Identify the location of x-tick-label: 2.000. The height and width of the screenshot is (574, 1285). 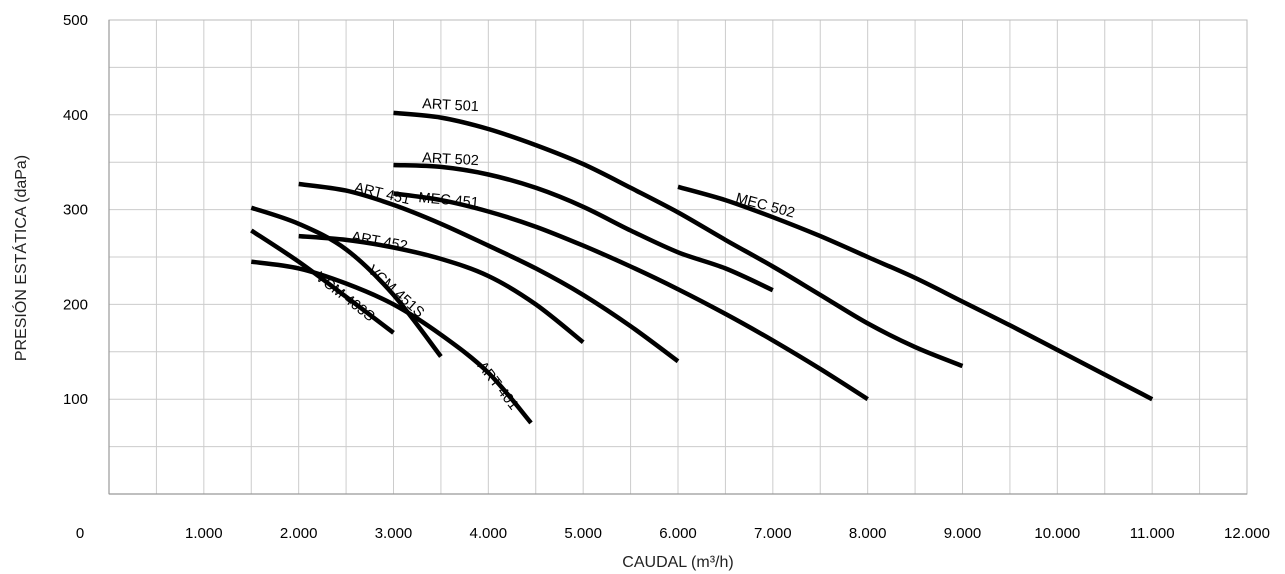
(299, 533).